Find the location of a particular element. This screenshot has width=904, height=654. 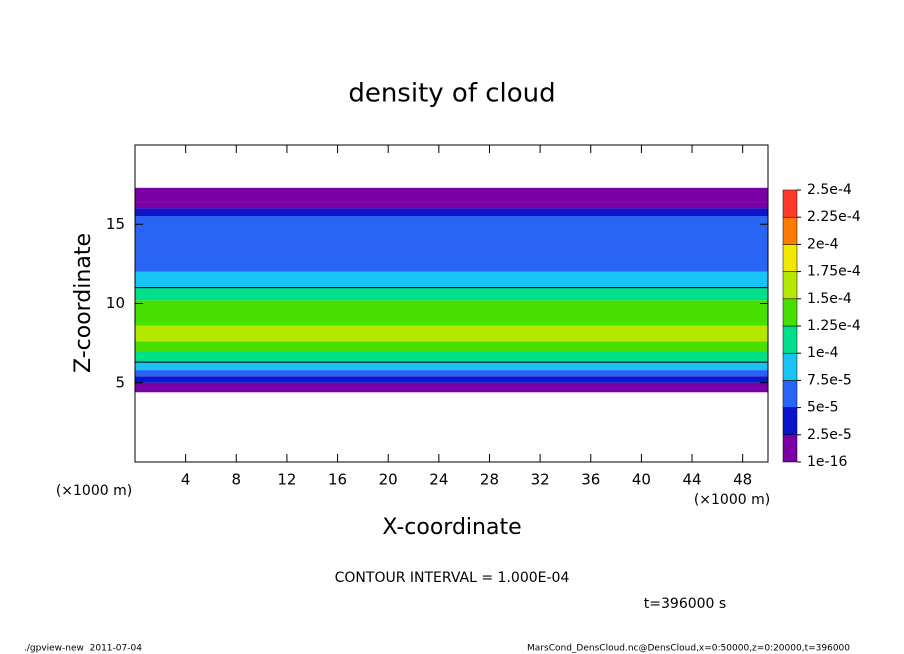

colorbar-label: 1e-4 is located at coordinates (823, 353).